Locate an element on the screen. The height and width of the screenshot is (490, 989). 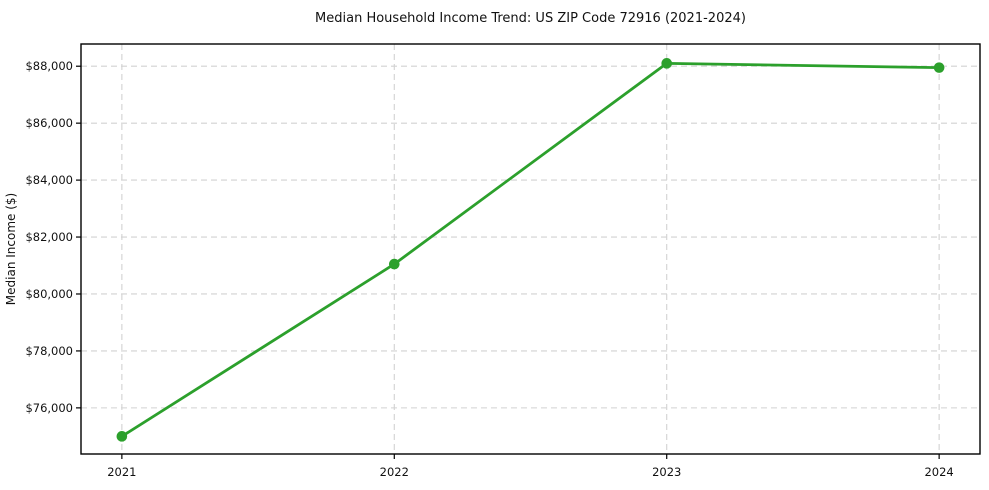
x-tick-label: 2024 is located at coordinates (938, 472).